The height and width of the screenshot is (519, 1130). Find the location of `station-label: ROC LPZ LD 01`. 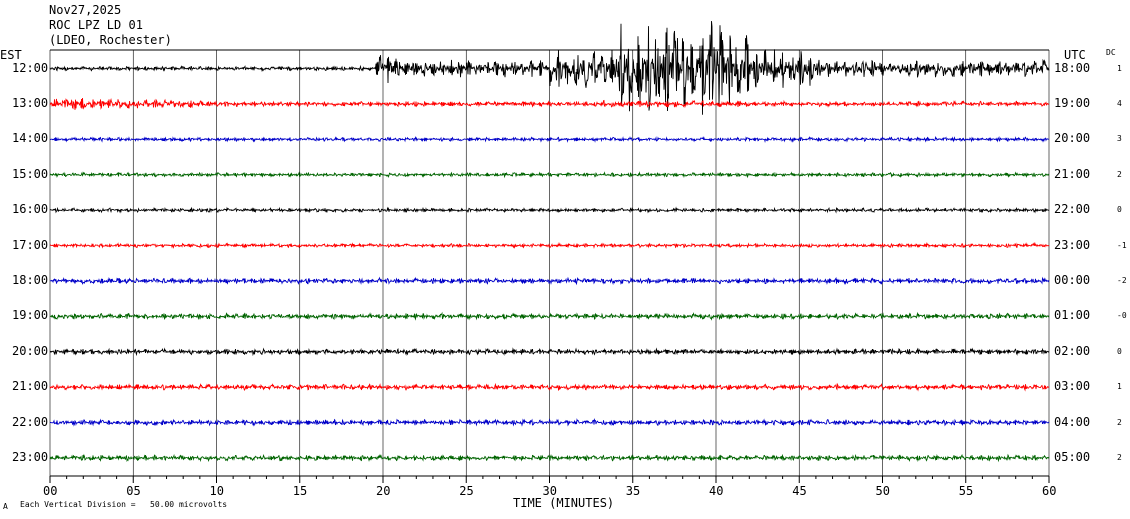

station-label: ROC LPZ LD 01 is located at coordinates (96, 25).